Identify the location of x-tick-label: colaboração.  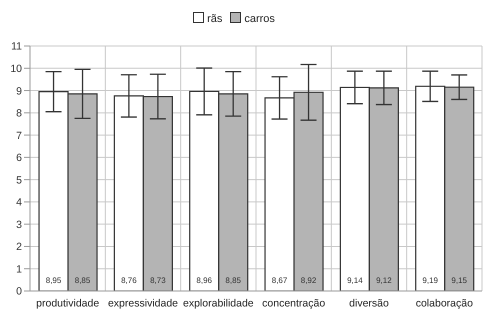
(445, 303).